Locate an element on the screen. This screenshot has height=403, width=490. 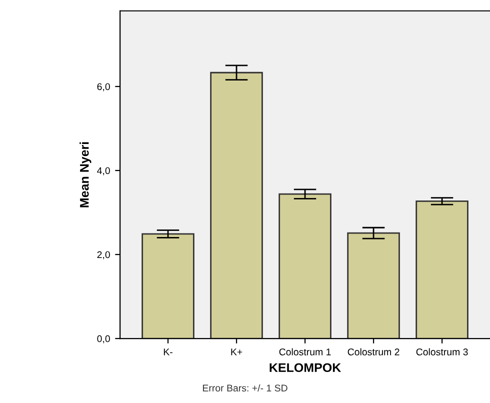
x-tick-label: K- is located at coordinates (168, 352).